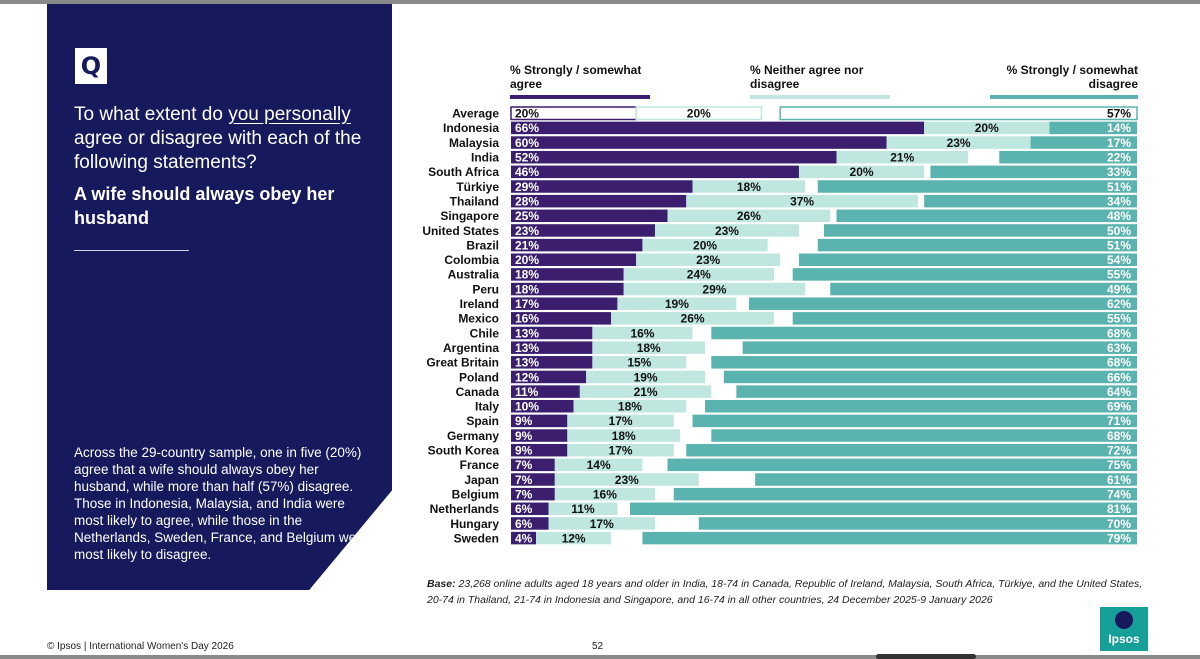 Image resolution: width=1200 pixels, height=659 pixels. Describe the element at coordinates (580, 97) in the screenshot. I see `legend-agree-swatch` at that location.